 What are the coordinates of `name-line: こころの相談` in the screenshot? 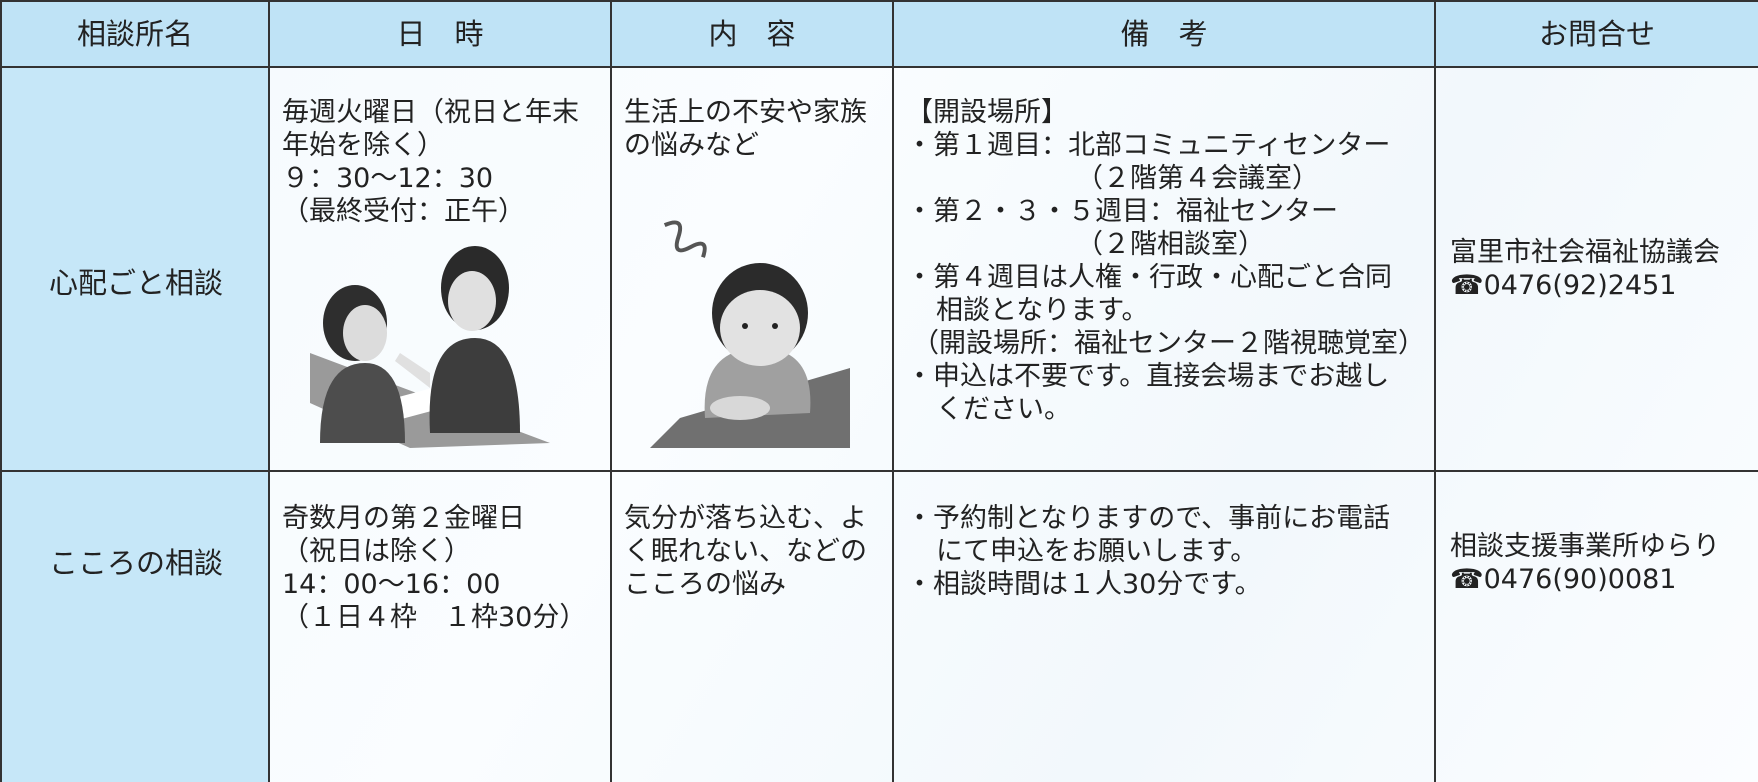 It's located at (135, 563).